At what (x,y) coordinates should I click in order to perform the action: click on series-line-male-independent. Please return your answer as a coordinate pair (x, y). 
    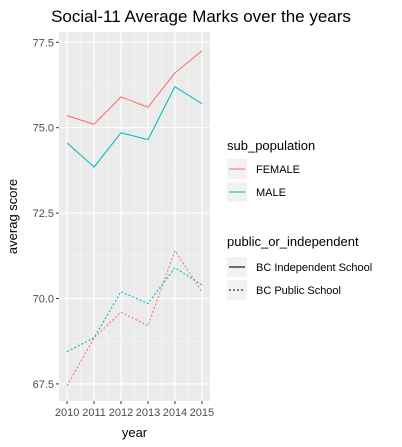
    Looking at the image, I should click on (134, 127).